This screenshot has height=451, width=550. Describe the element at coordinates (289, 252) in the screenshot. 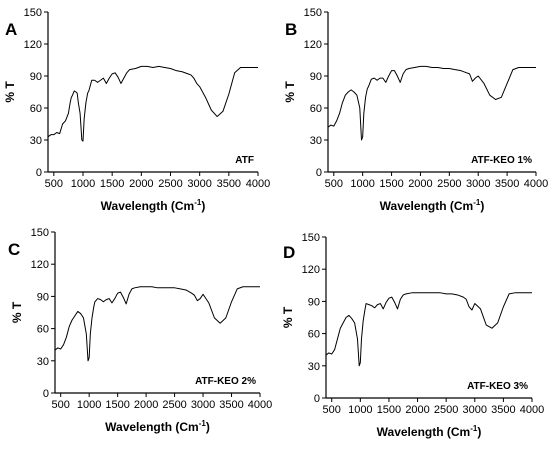

I see `panel-label: D` at that location.